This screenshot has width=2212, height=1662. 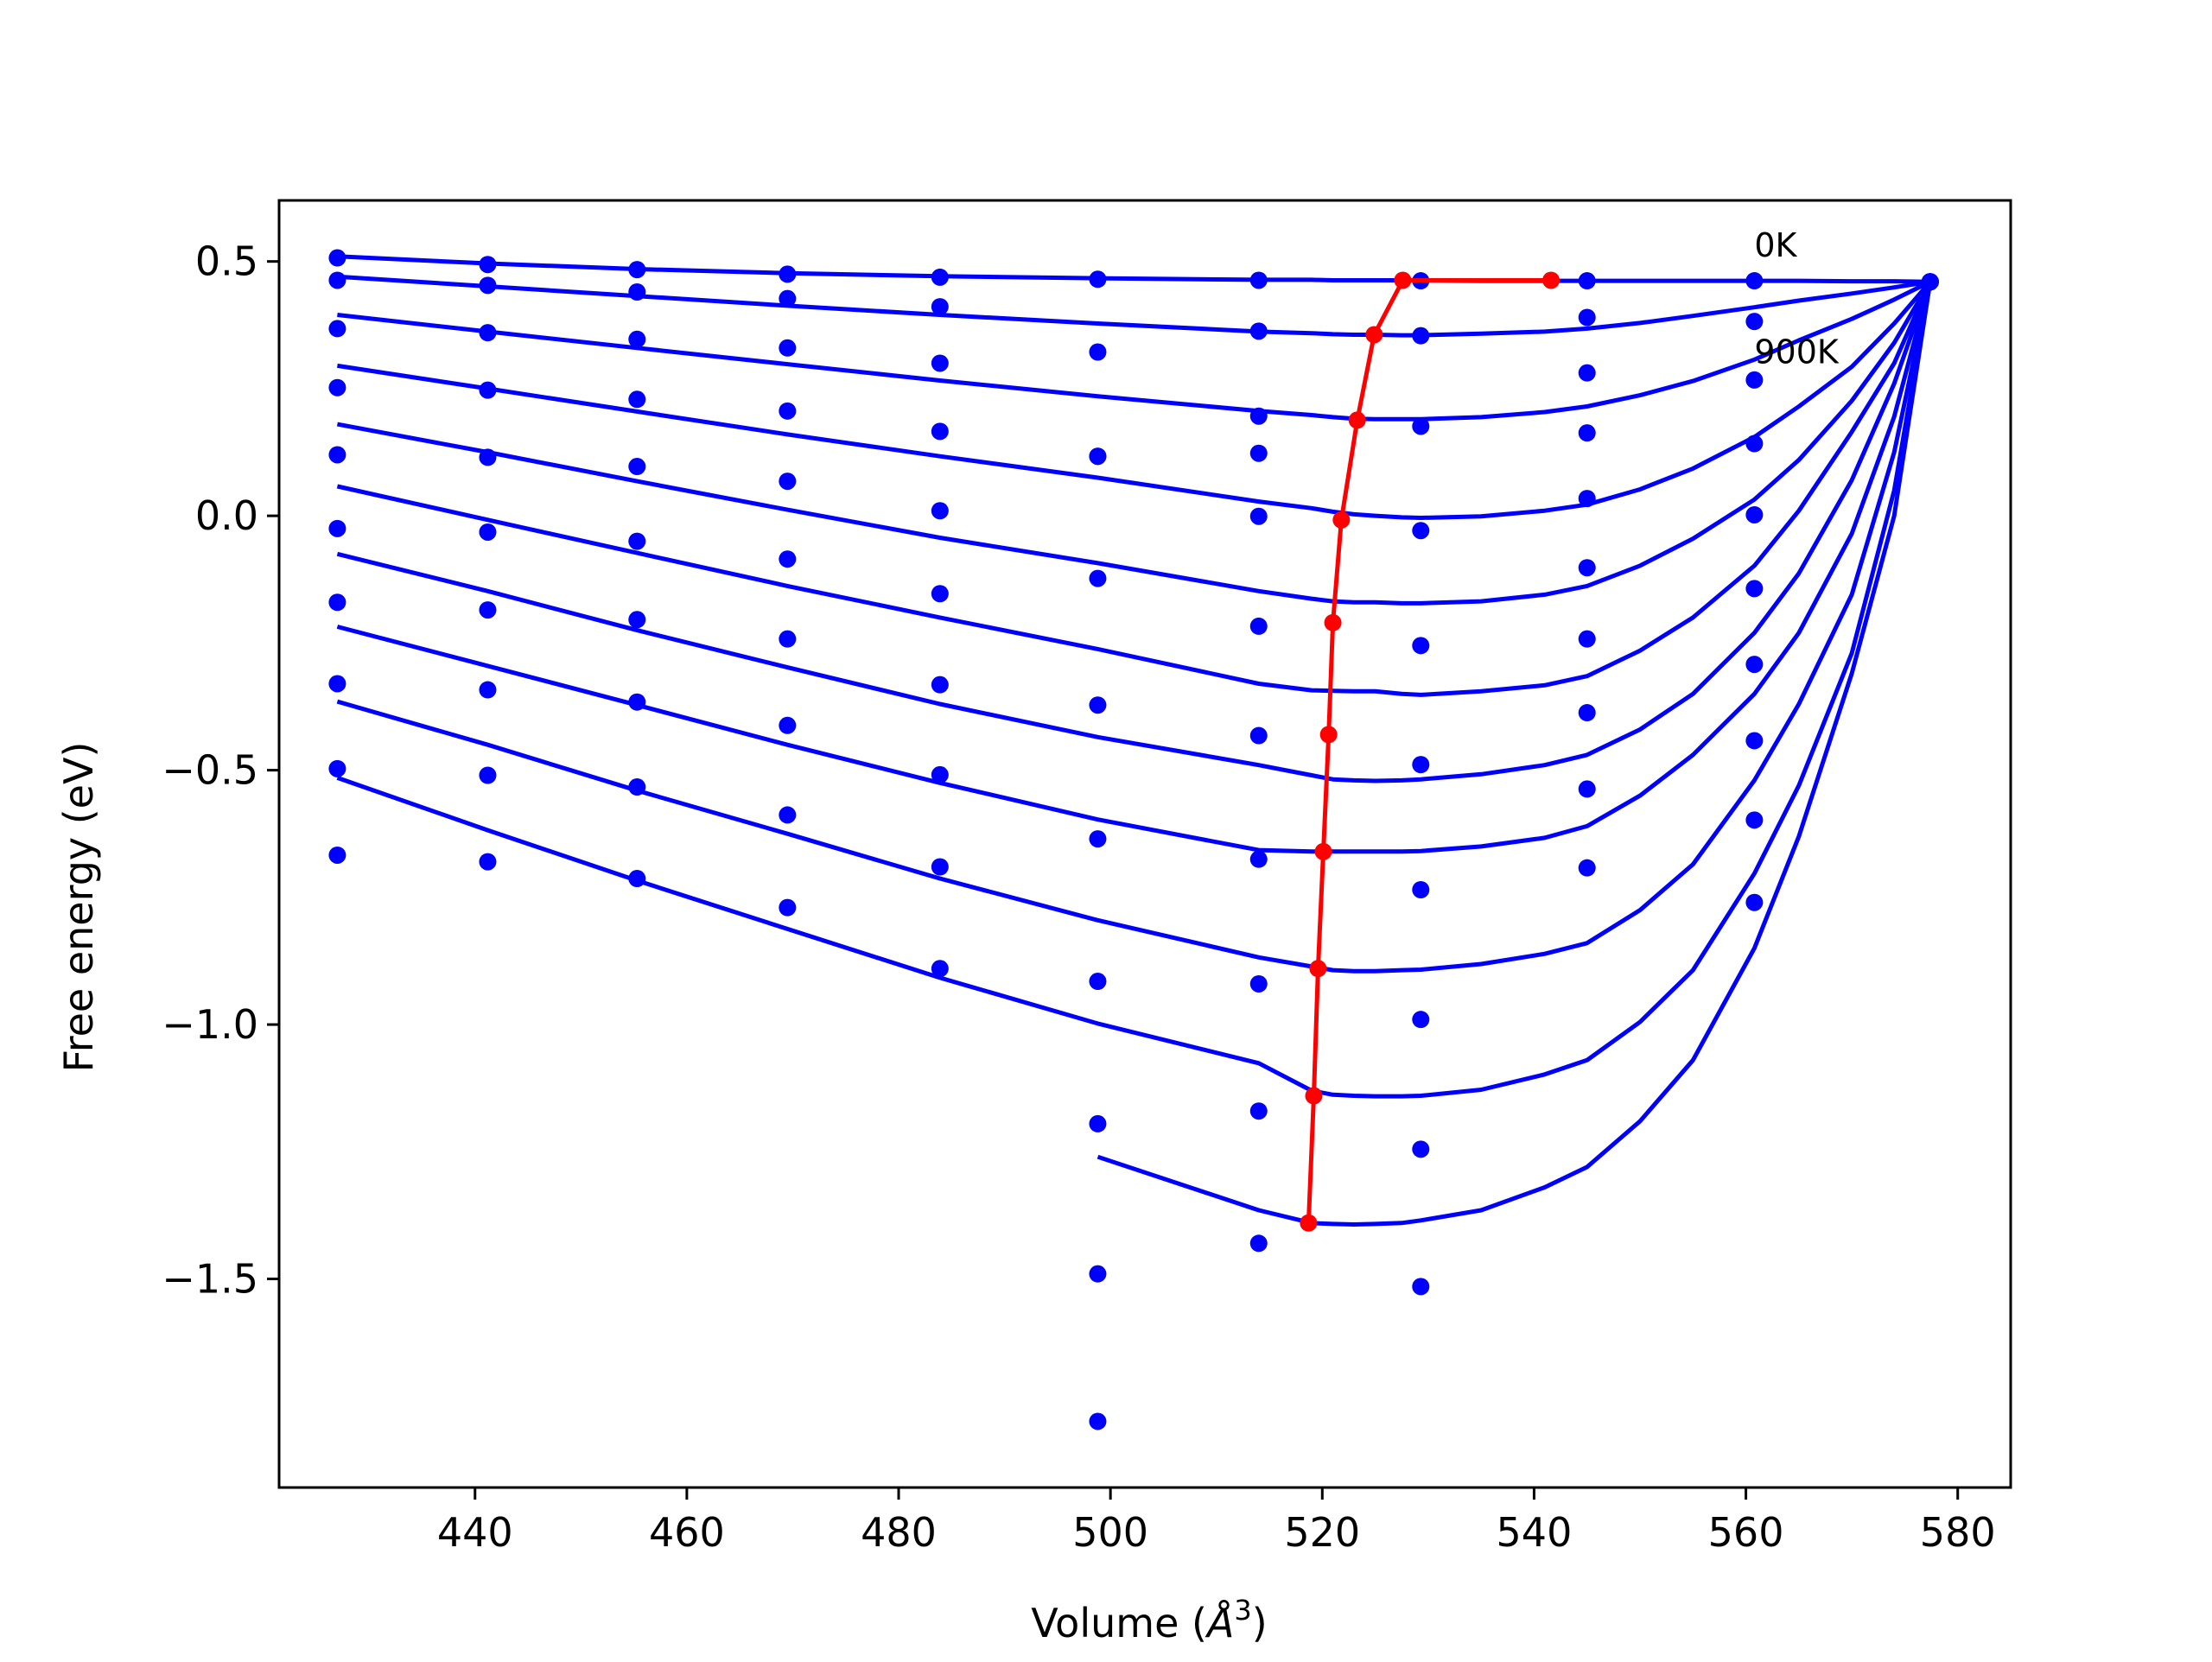 What do you see at coordinates (1535, 1532) in the screenshot?
I see `x-tick-label: 540` at bounding box center [1535, 1532].